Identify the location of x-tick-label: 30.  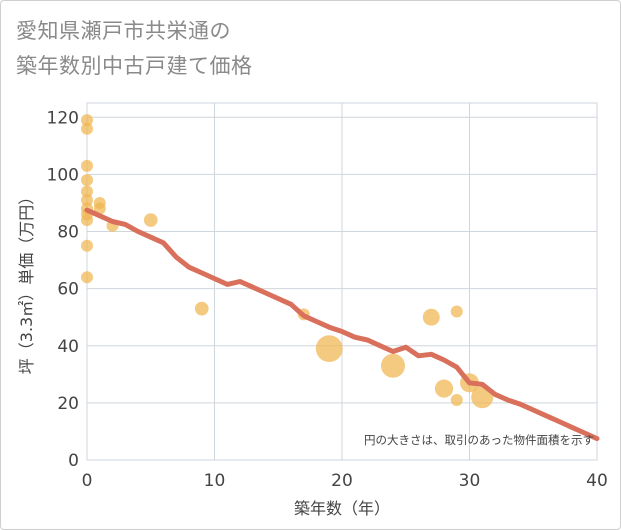
(470, 481).